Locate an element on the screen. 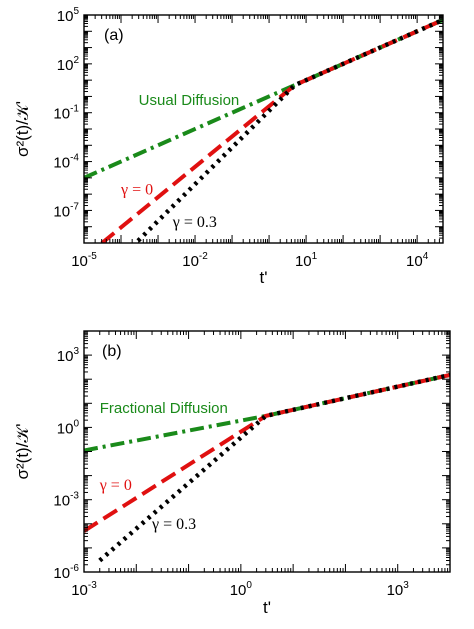  y-tick-label: 10⁻⁴ is located at coordinates (66, 162).